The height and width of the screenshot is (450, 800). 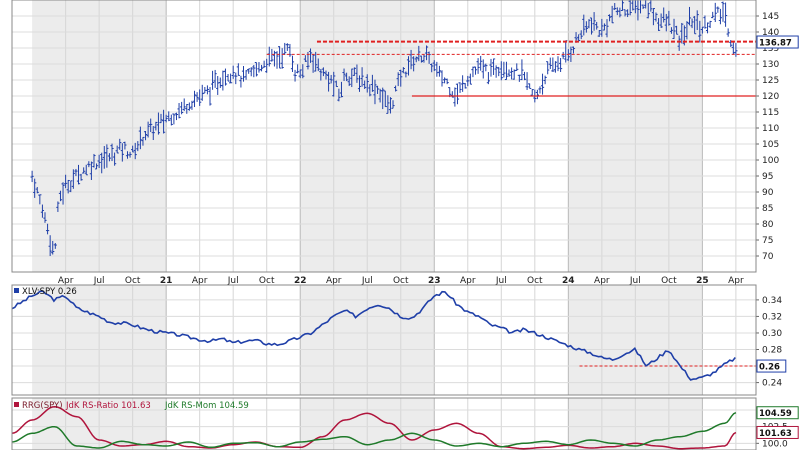 What do you see at coordinates (775, 444) in the screenshot?
I see `rrg-ytick-label: 100.0` at bounding box center [775, 444].